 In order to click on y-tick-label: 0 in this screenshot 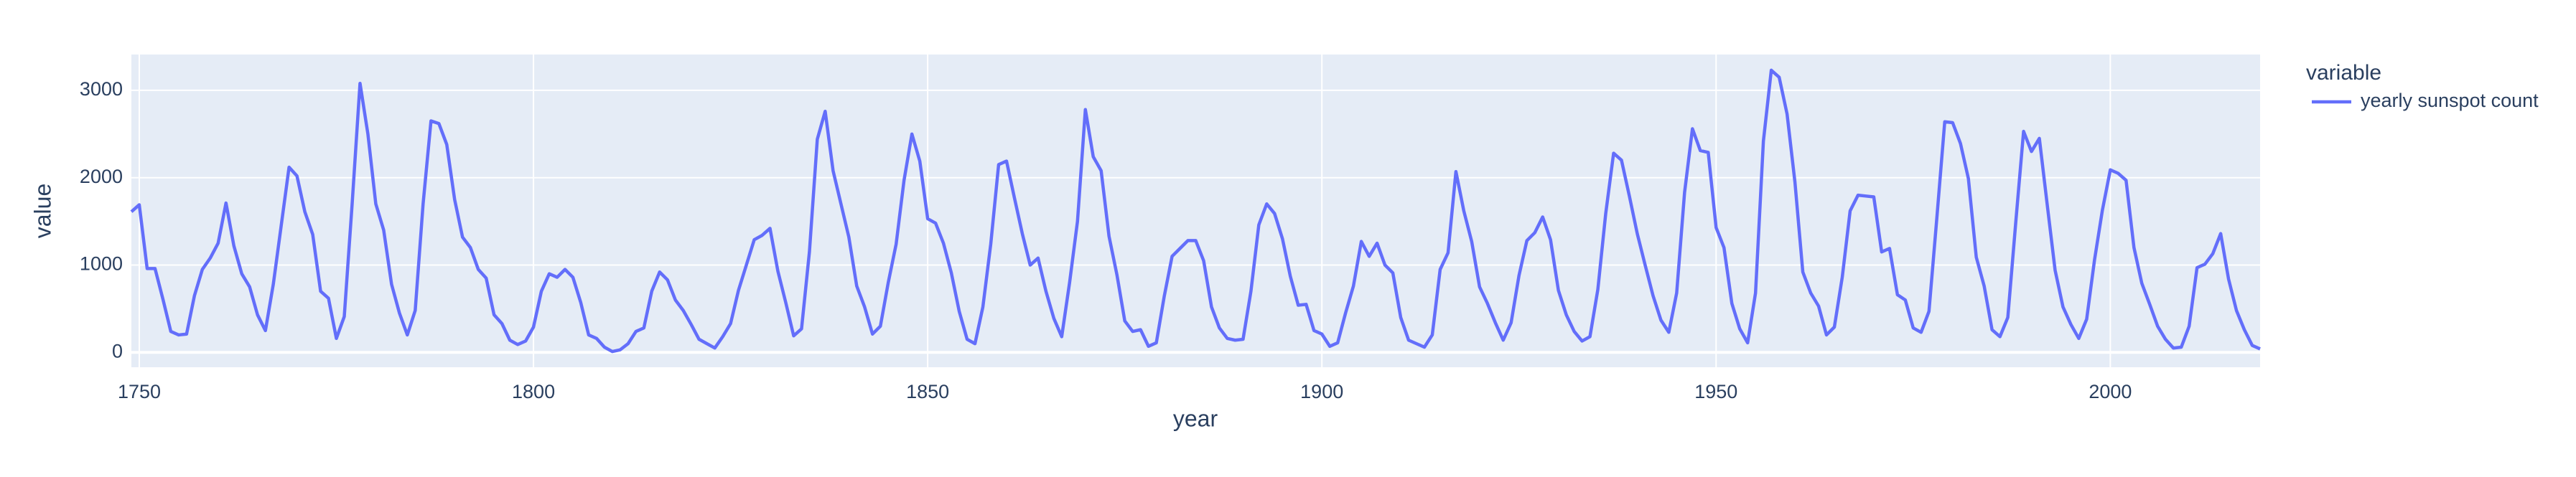, I will do `click(117, 351)`.